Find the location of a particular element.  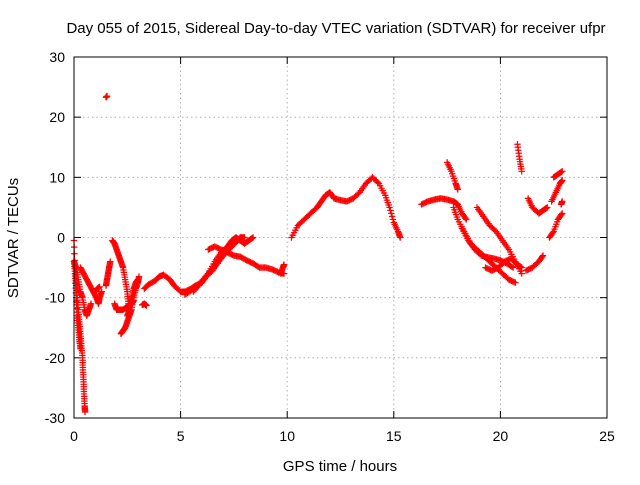

series-arc-2h-d is located at coordinates (133, 297).